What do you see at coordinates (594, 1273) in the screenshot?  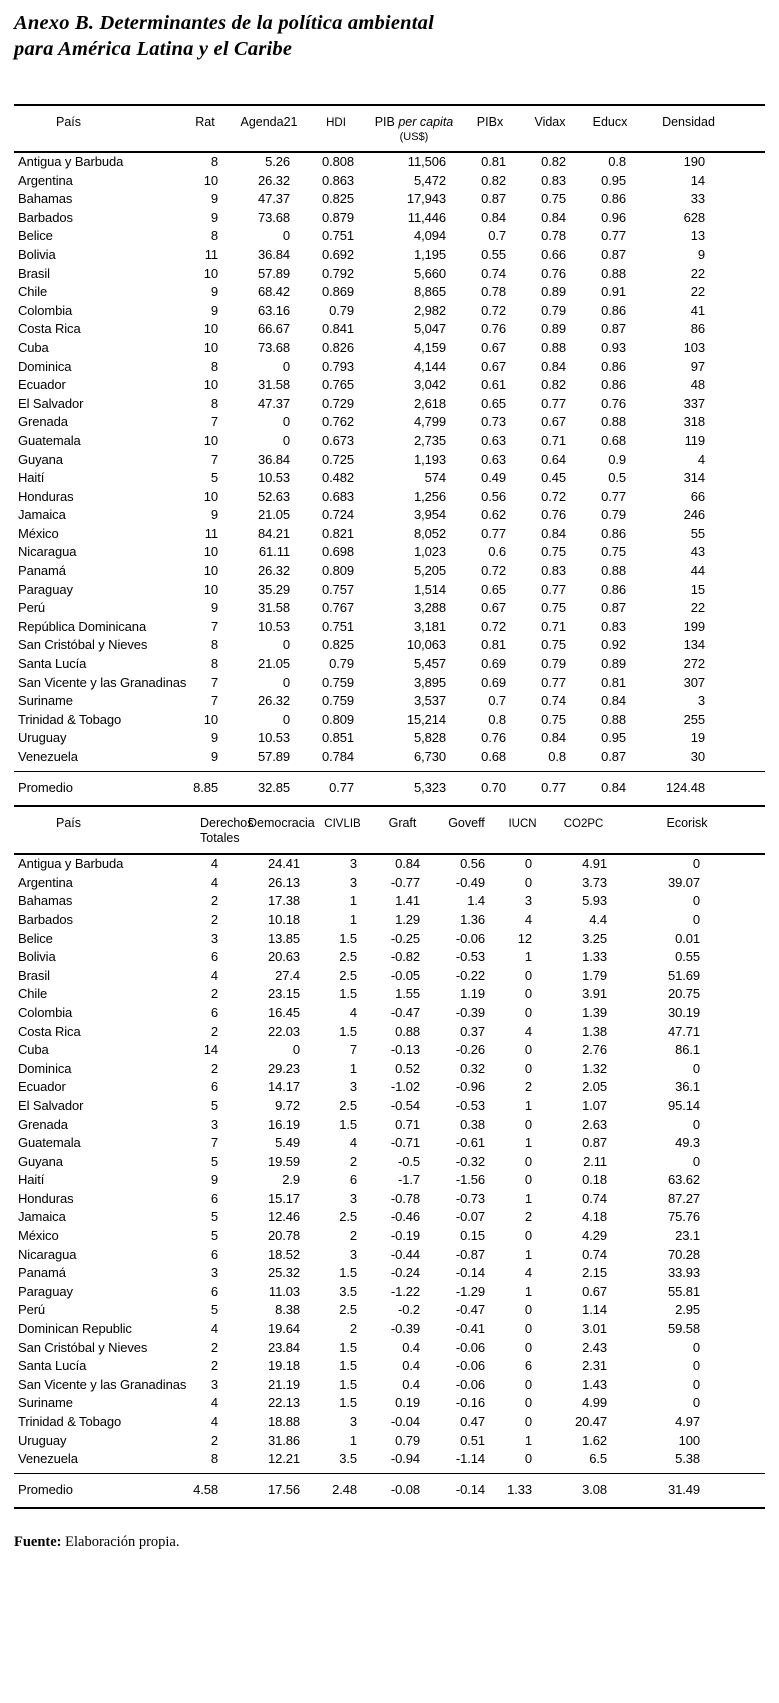 I see `cell-co2pc: 2.15` at bounding box center [594, 1273].